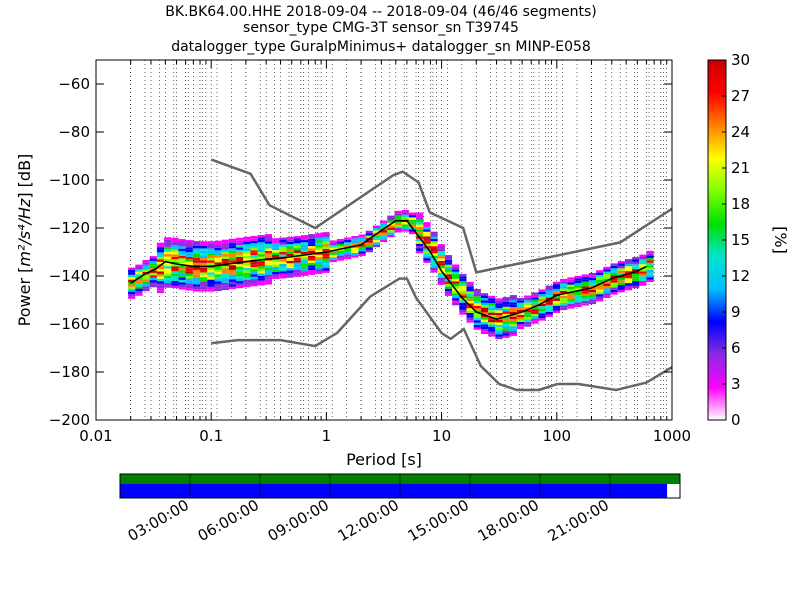  Describe the element at coordinates (780, 240) in the screenshot. I see `colorbar-label: [%]` at that location.